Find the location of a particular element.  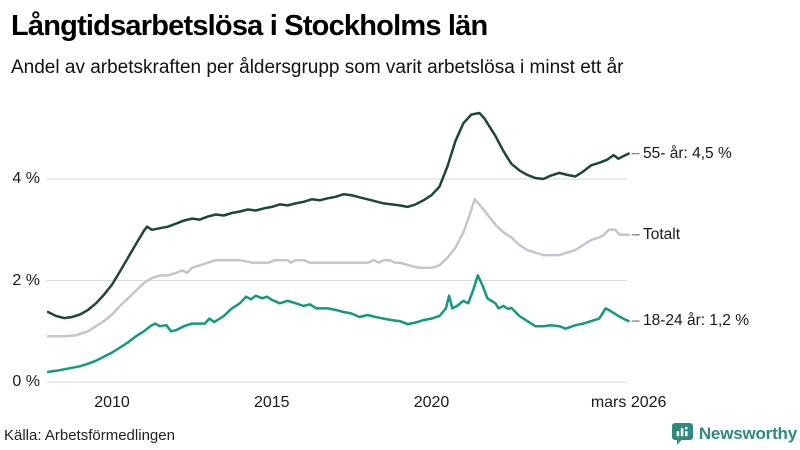

y-axis-tick-label: 4 % is located at coordinates (26, 178).